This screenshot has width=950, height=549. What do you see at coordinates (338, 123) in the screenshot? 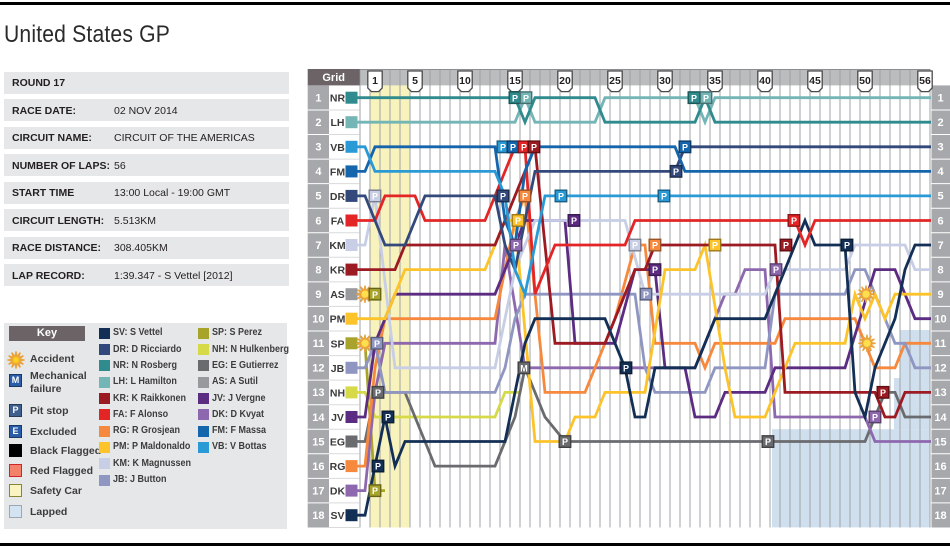
I see `svg-text: LH` at bounding box center [338, 123].